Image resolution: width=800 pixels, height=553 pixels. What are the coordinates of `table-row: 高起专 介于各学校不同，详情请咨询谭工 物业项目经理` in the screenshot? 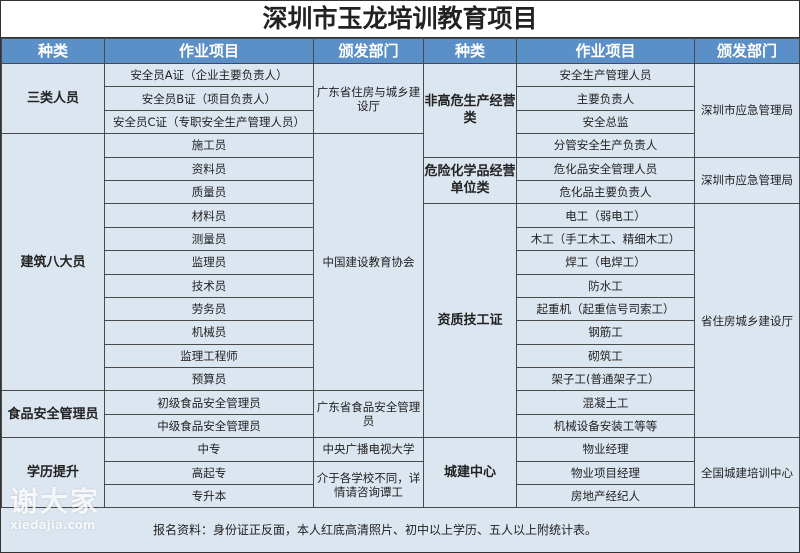 It's located at (401, 484).